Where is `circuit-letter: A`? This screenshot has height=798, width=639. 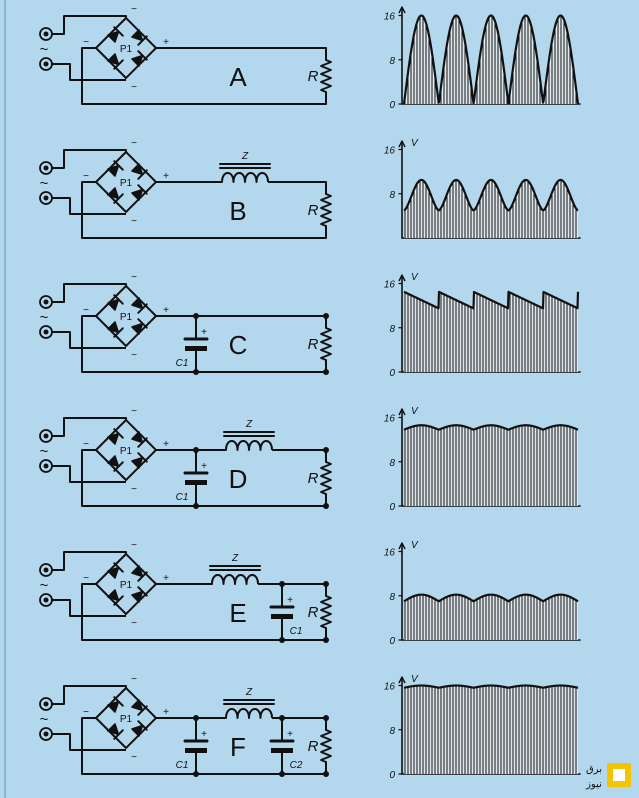 circuit-letter: A is located at coordinates (238, 77).